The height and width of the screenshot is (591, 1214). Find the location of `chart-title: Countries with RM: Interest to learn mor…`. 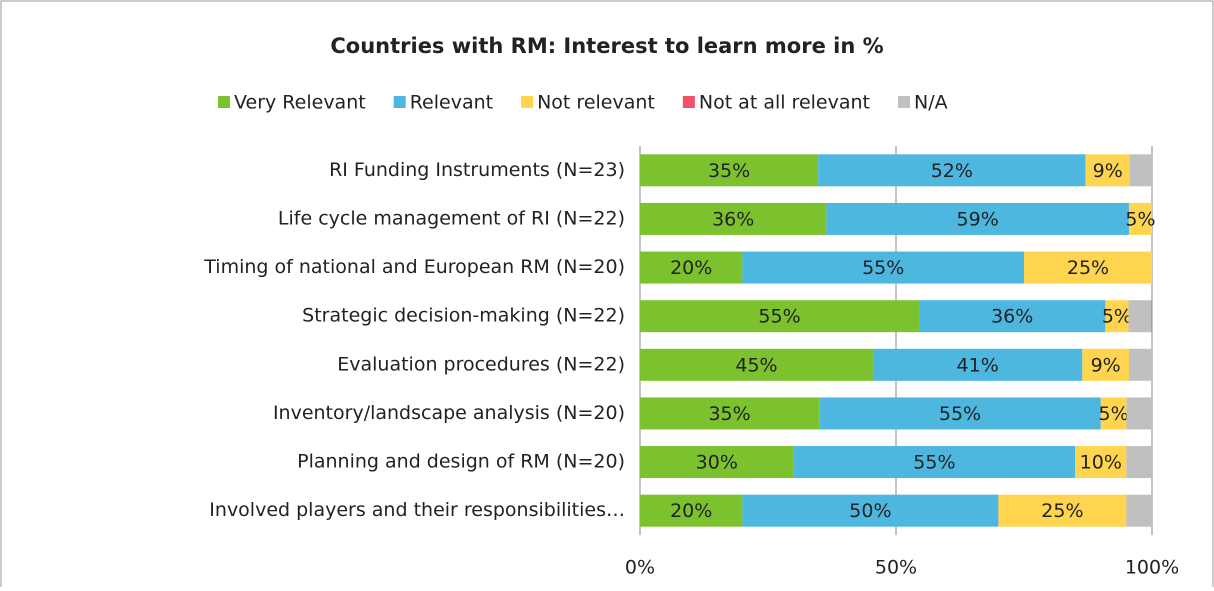

chart-title: Countries with RM: Interest to learn mor… is located at coordinates (606, 46).